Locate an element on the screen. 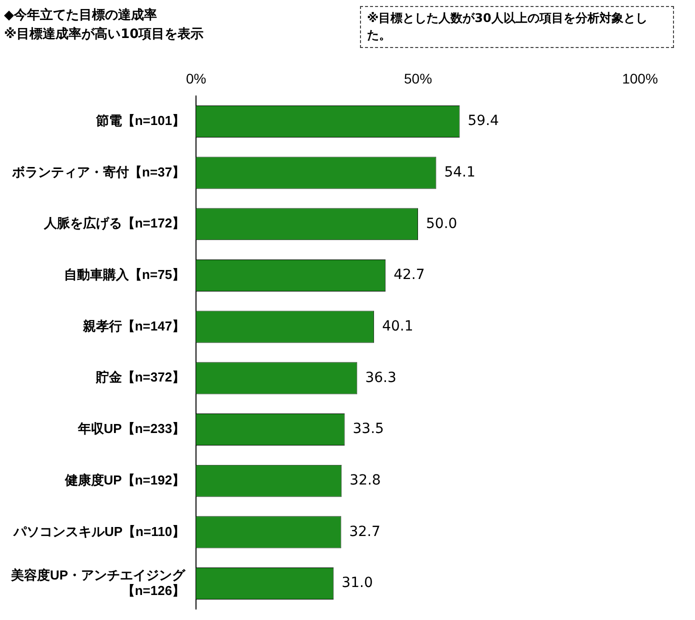  data-label: 40.1 is located at coordinates (398, 326).